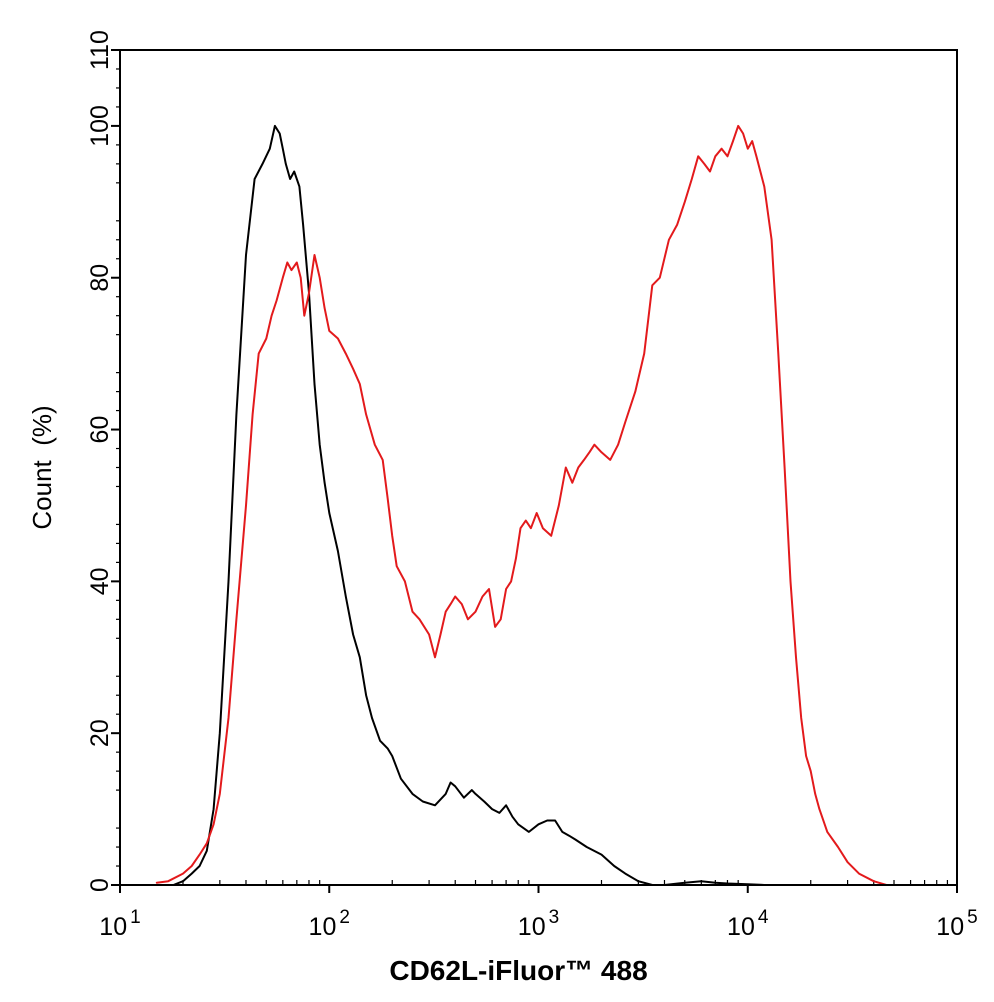 This screenshot has width=994, height=1002. What do you see at coordinates (100, 126) in the screenshot?
I see `y-tick-label: 100` at bounding box center [100, 126].